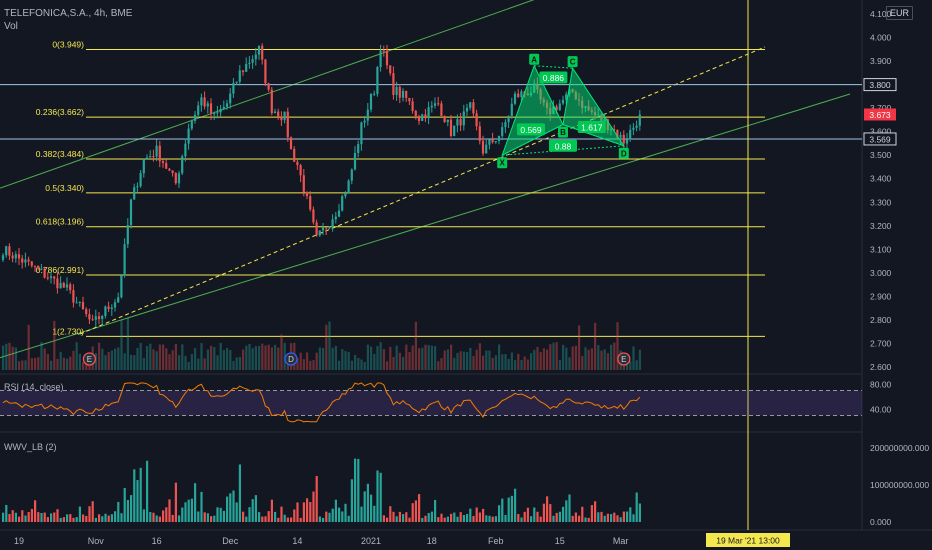 The image size is (932, 550). I want to click on pattern-point-label: B, so click(563, 132).